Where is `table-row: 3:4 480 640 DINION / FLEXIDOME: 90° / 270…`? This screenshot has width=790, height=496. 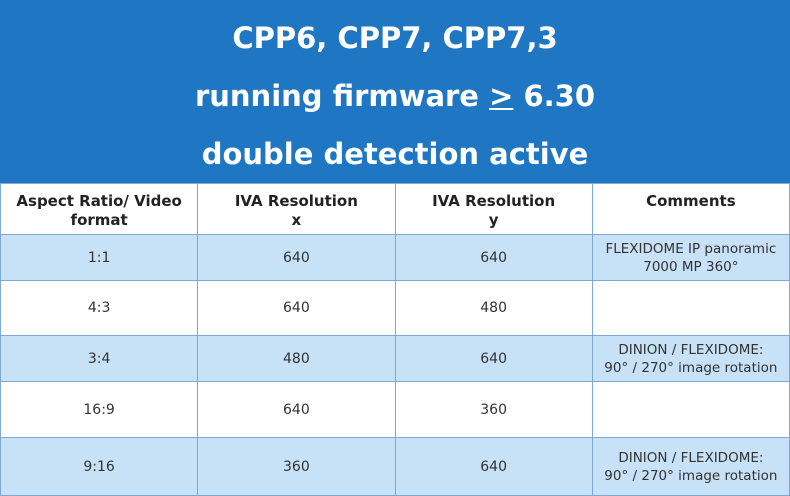
table-row: 3:4 480 640 DINION / FLEXIDOME: 90° / 270… is located at coordinates (395, 358).